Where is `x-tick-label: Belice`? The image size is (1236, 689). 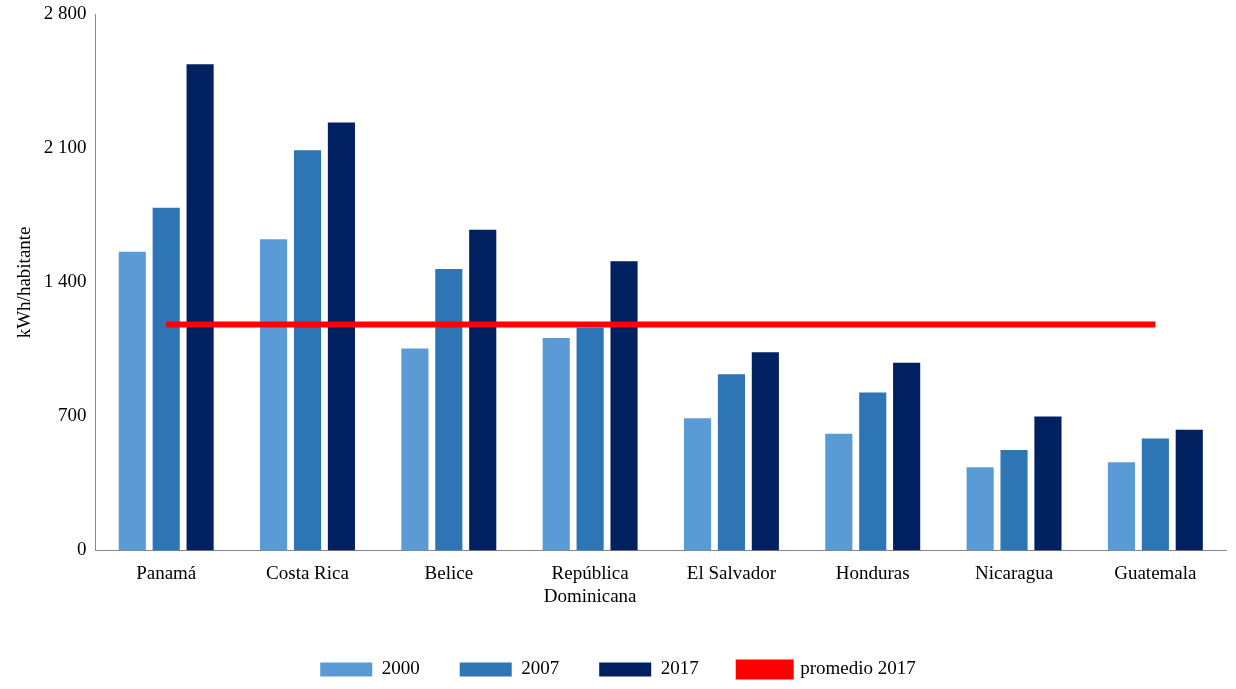
x-tick-label: Belice is located at coordinates (449, 572).